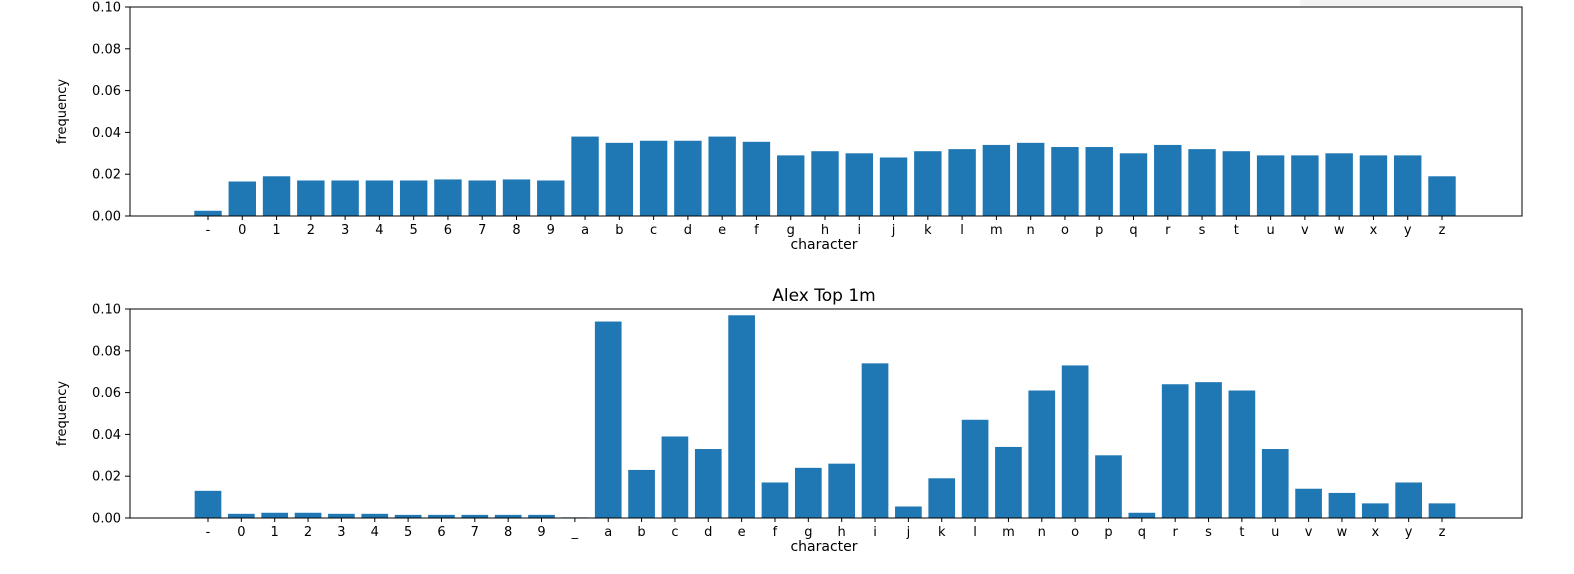 This screenshot has width=1574, height=574. Describe the element at coordinates (375, 532) in the screenshot. I see `x-tick-label: 4` at that location.